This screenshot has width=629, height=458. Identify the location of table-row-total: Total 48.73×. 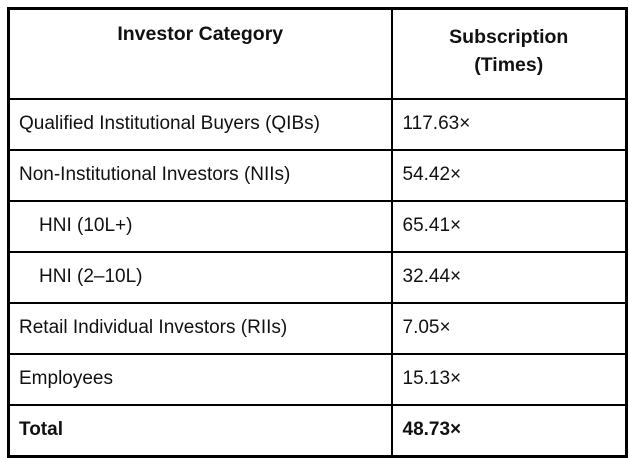
(317, 431).